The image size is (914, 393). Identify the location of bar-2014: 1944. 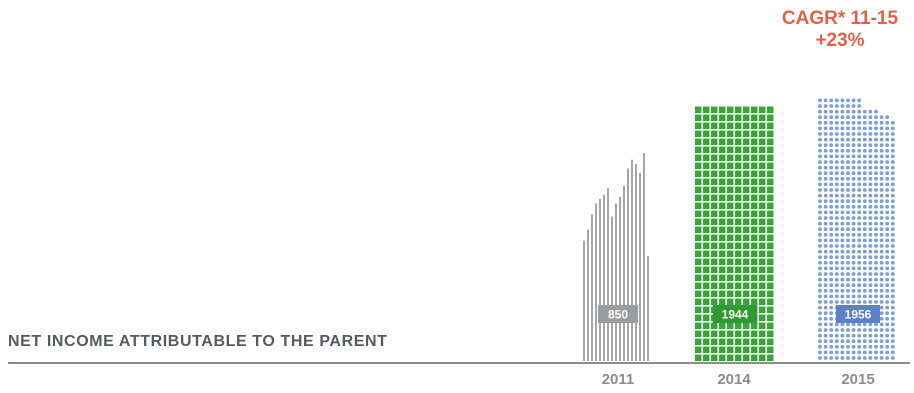
(734, 233).